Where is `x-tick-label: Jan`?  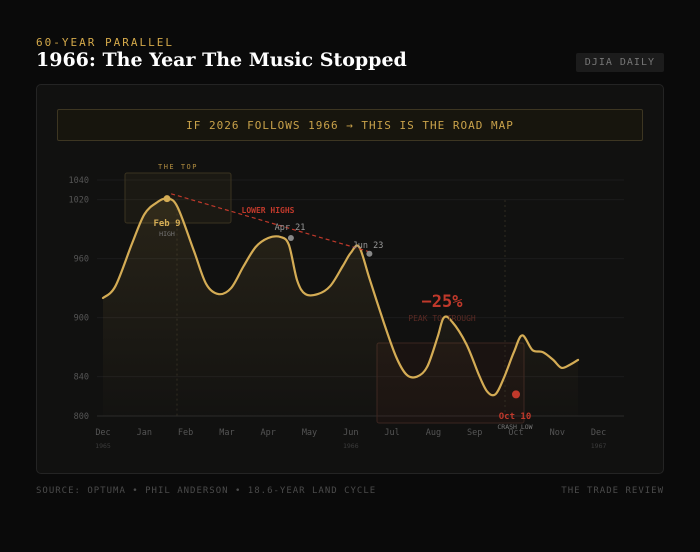
x-tick-label: Jan is located at coordinates (144, 433).